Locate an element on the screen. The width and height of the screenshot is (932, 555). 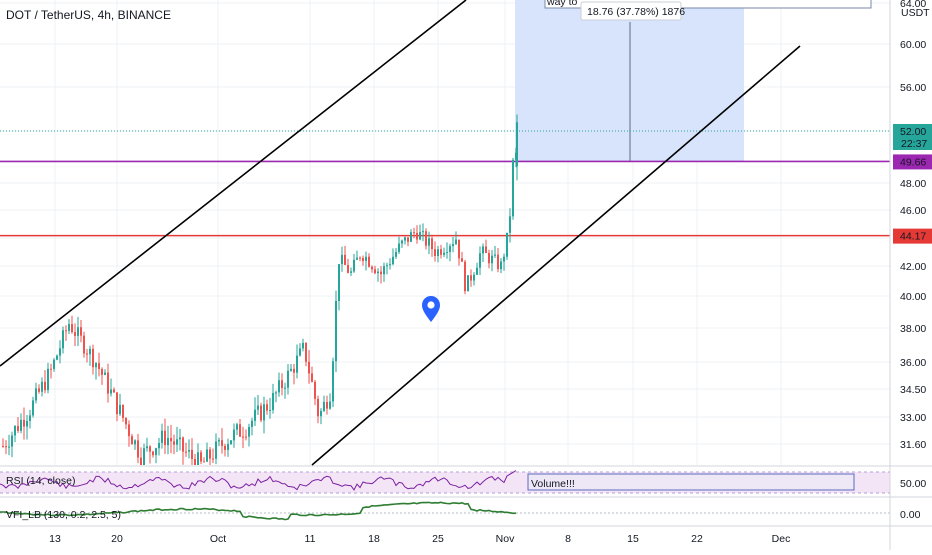
time-tick-label: 20 is located at coordinates (117, 539).